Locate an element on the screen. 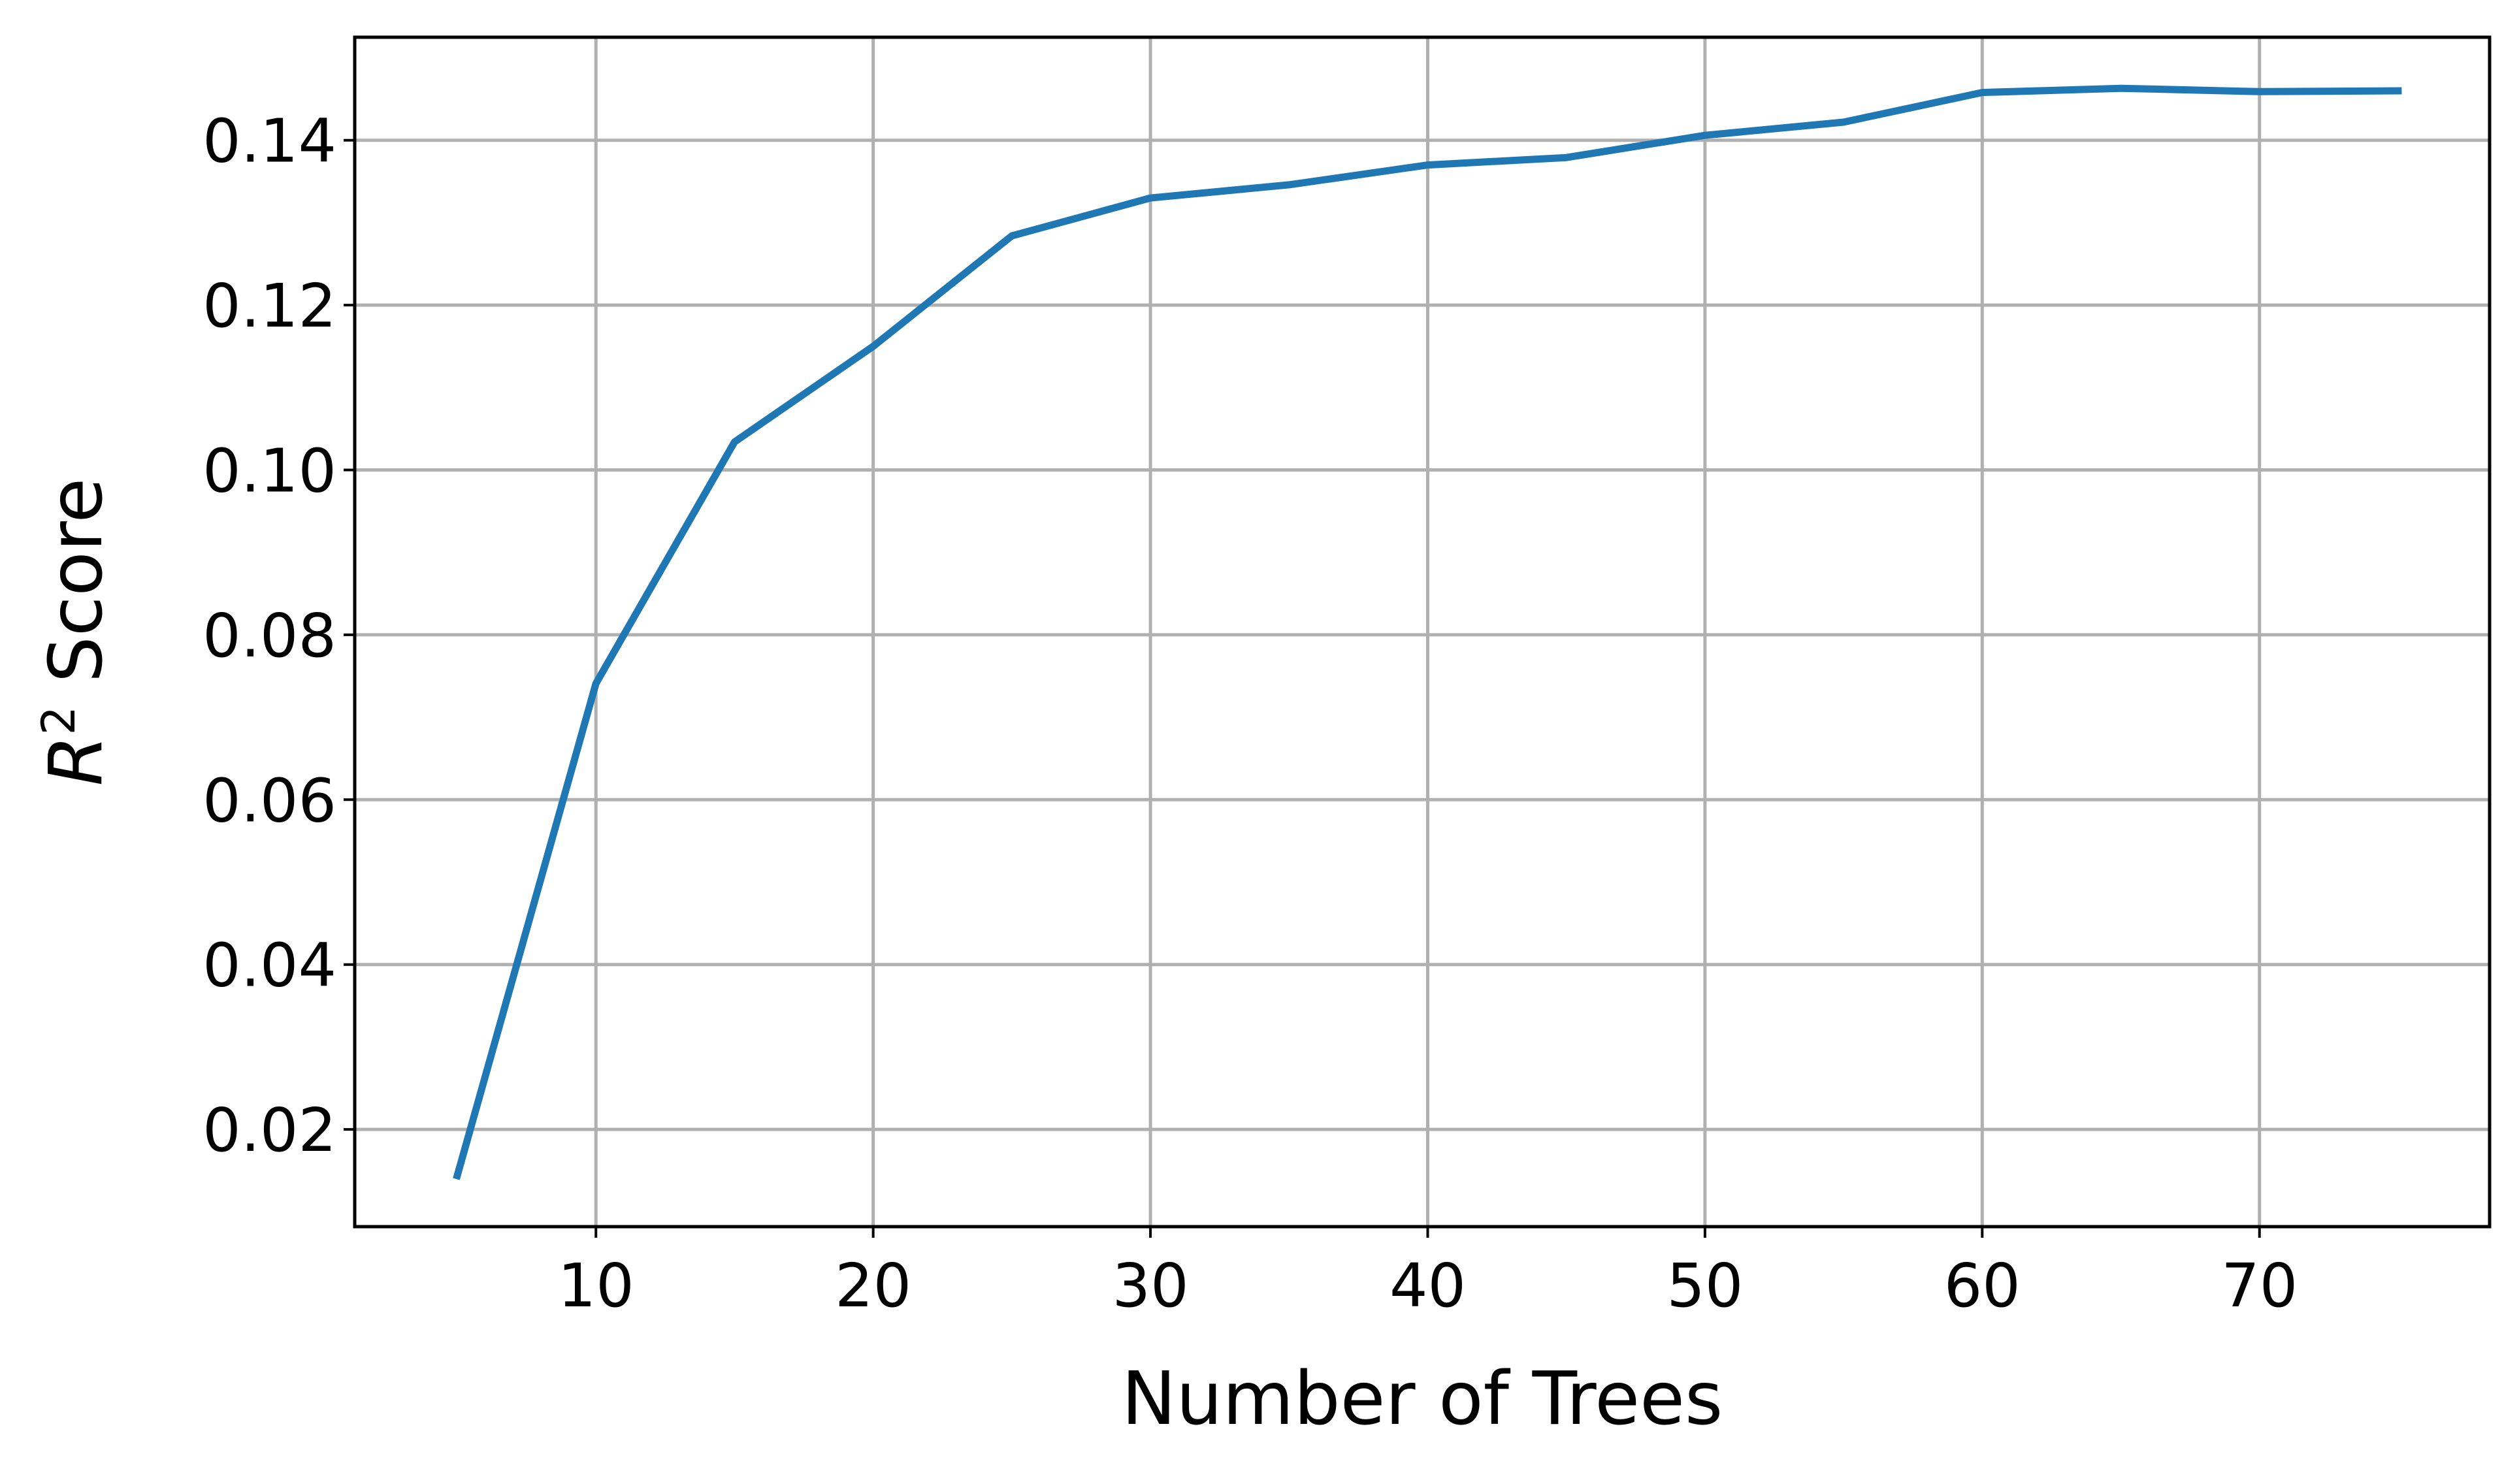 The height and width of the screenshot is (1484, 2519). y-tick-label: 0.14 is located at coordinates (269, 141).